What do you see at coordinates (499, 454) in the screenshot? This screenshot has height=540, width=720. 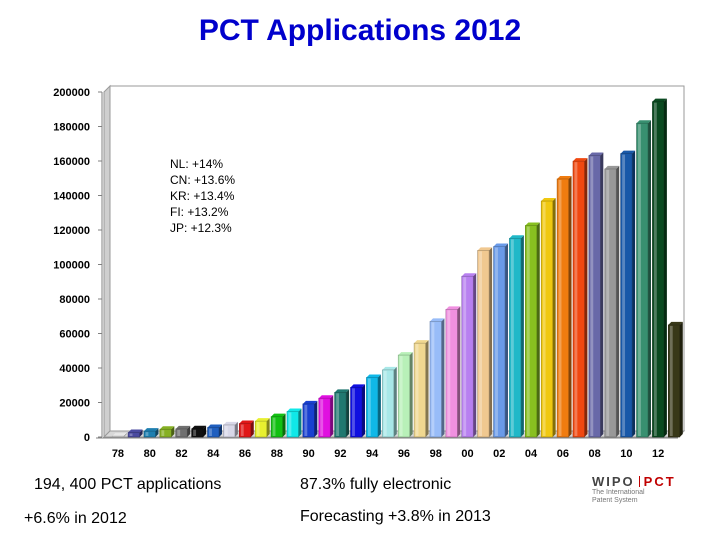 I see `x-tick-label: 02` at bounding box center [499, 454].